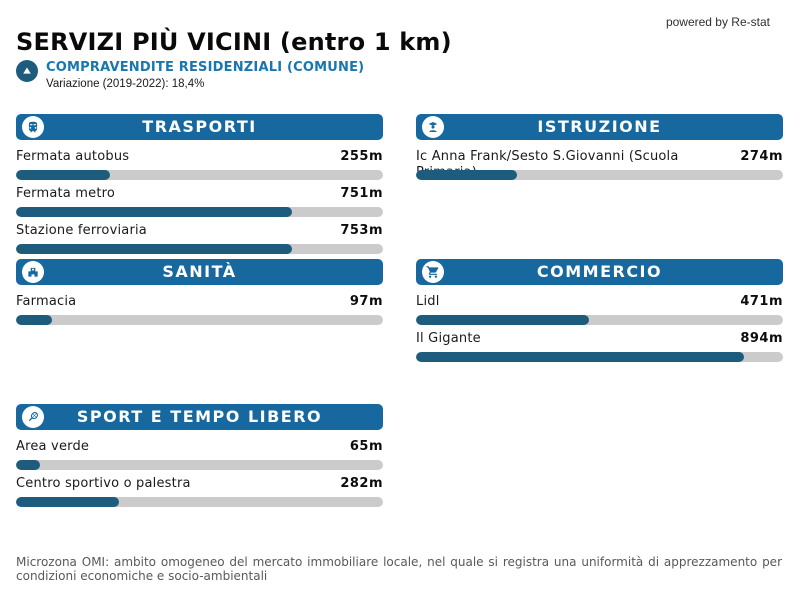  I want to click on item-value: 751m, so click(361, 193).